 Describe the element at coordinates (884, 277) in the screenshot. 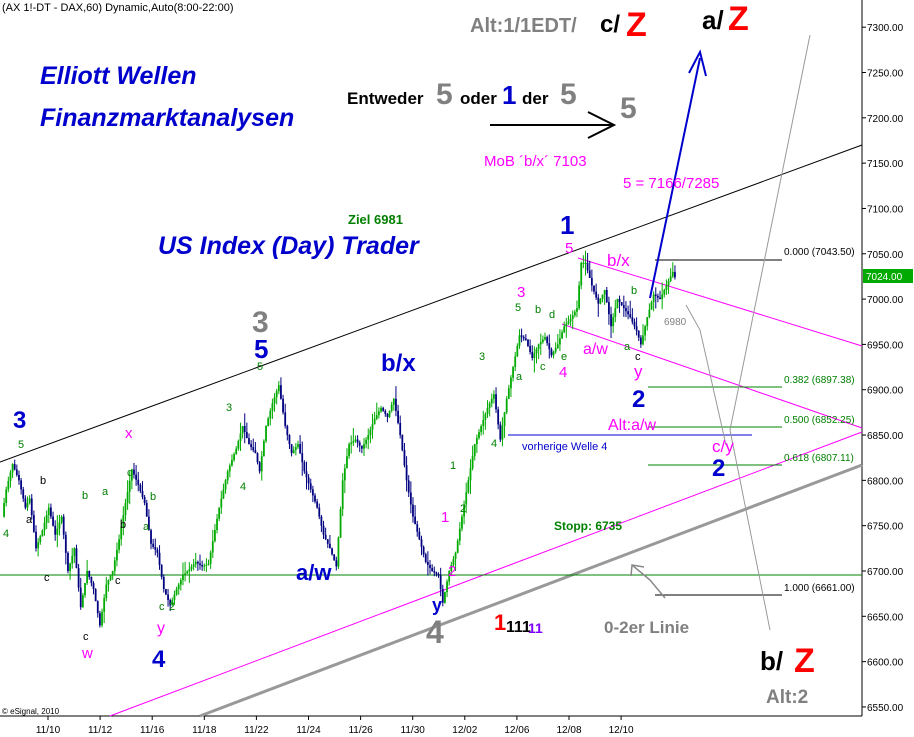

I see `last-price-label: 7024.00` at that location.